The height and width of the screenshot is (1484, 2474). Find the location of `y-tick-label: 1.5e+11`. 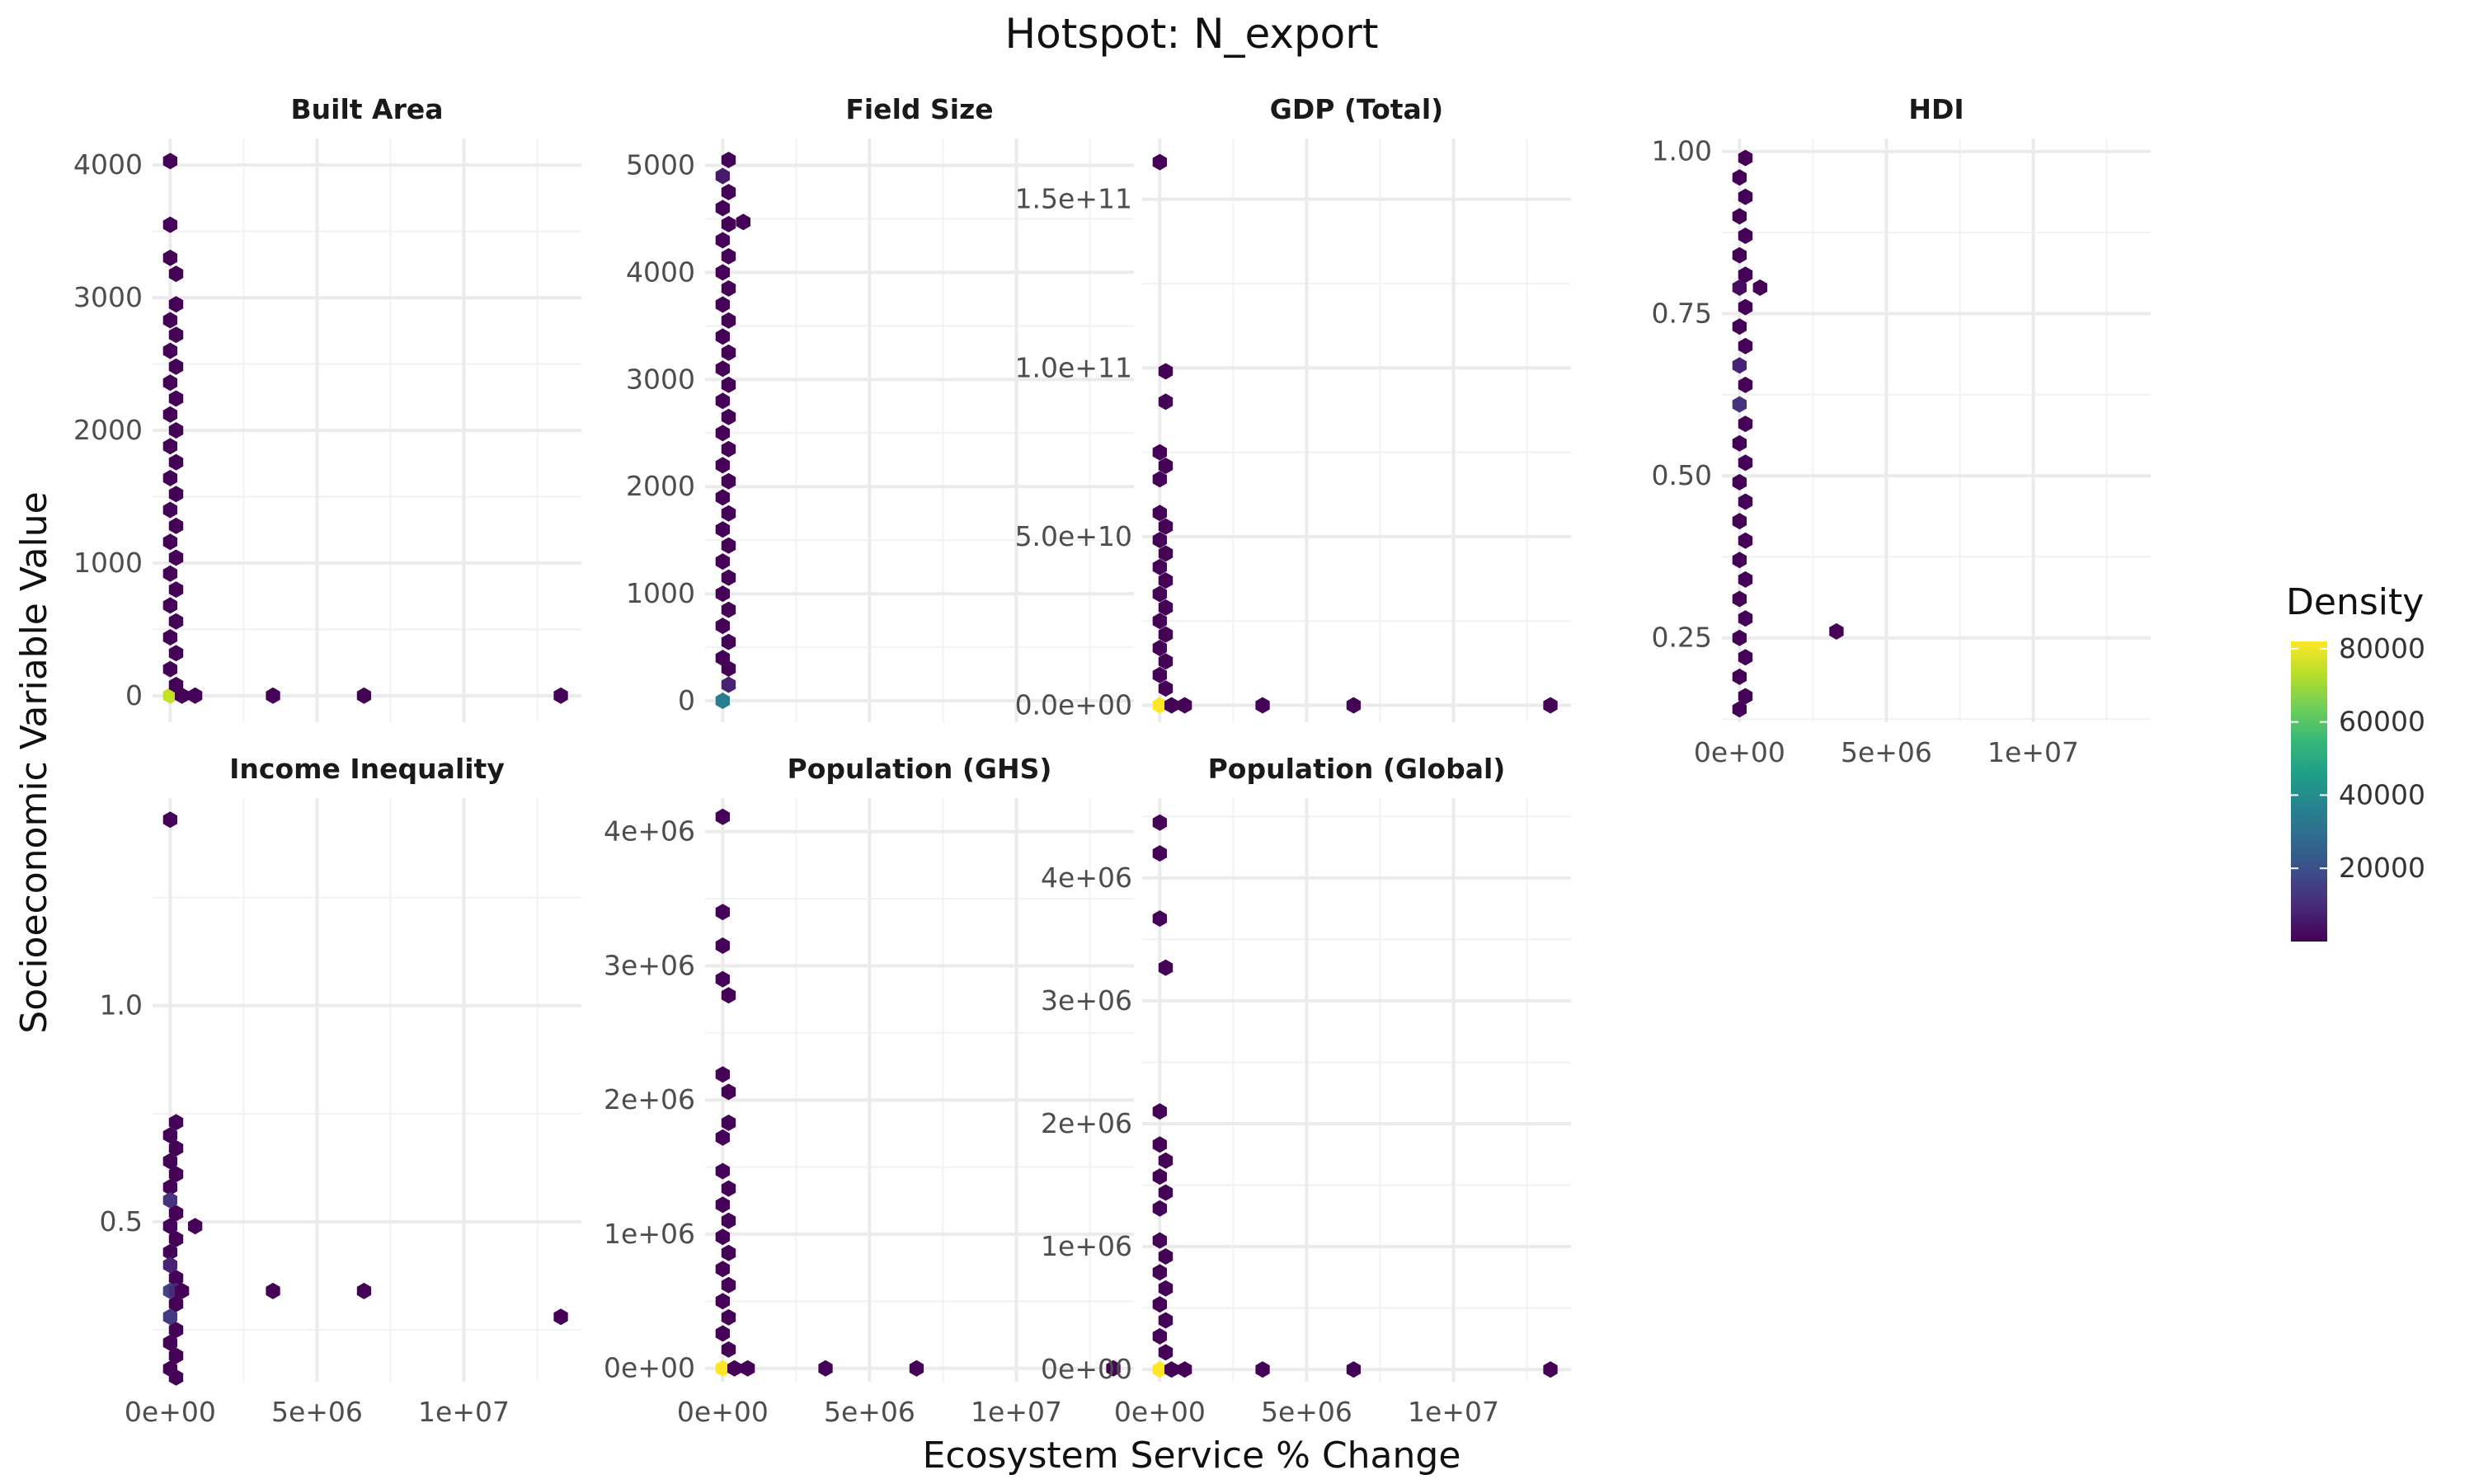

y-tick-label: 1.5e+11 is located at coordinates (1073, 199).